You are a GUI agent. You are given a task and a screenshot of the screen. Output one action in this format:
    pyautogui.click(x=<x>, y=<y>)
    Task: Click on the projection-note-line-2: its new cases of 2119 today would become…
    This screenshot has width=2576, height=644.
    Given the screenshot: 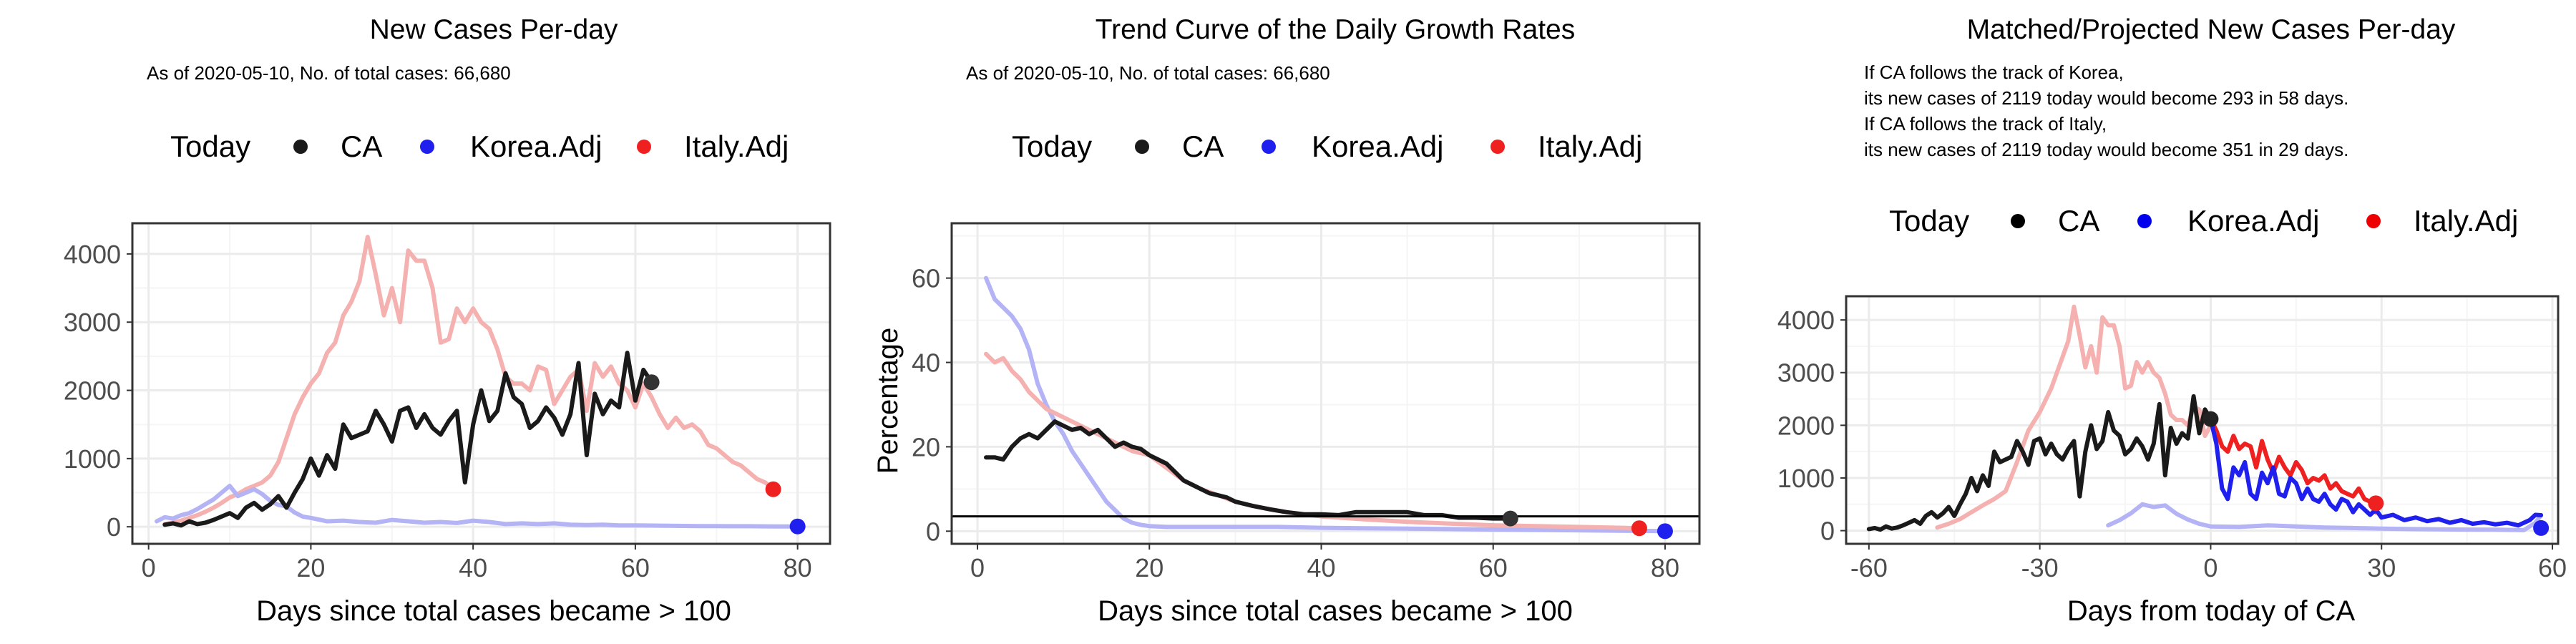 What is the action you would take?
    pyautogui.click(x=2106, y=98)
    